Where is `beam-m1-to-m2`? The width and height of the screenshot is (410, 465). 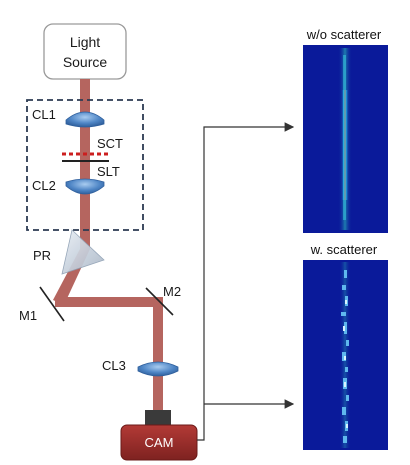 beam-m1-to-m2 is located at coordinates (106, 302).